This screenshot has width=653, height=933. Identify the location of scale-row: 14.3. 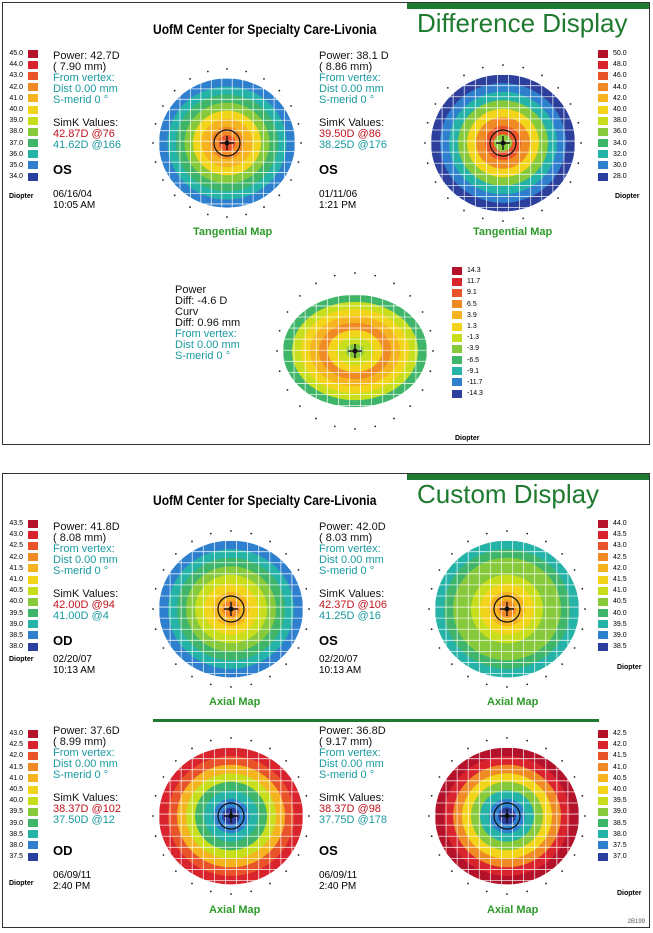
(477, 270).